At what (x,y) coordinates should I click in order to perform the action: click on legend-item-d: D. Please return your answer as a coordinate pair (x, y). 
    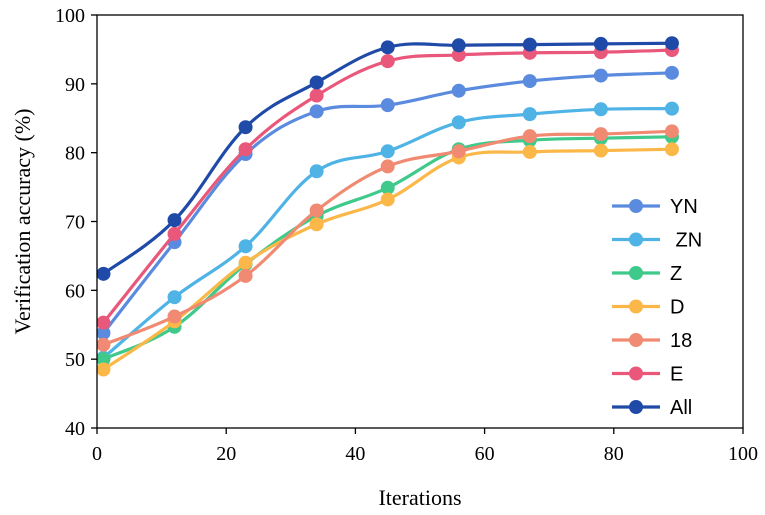
    Looking at the image, I should click on (648, 308).